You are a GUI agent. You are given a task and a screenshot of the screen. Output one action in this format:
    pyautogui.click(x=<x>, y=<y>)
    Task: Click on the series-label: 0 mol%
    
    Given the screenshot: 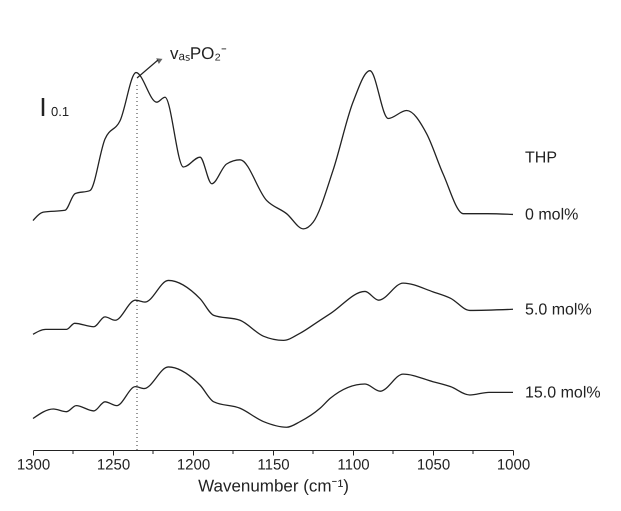 What is the action you would take?
    pyautogui.click(x=551, y=215)
    